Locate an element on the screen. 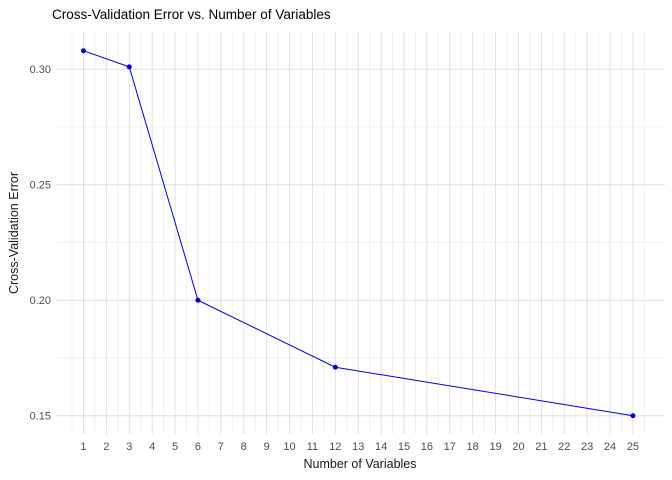  x-tick-label: 4 is located at coordinates (152, 447).